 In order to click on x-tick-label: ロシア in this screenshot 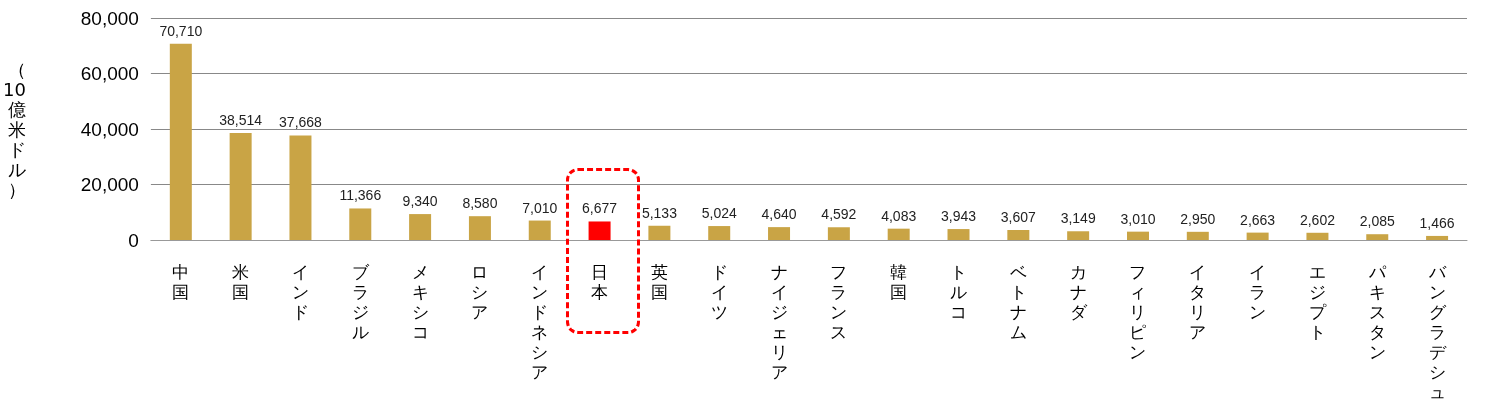, I will do `click(480, 292)`.